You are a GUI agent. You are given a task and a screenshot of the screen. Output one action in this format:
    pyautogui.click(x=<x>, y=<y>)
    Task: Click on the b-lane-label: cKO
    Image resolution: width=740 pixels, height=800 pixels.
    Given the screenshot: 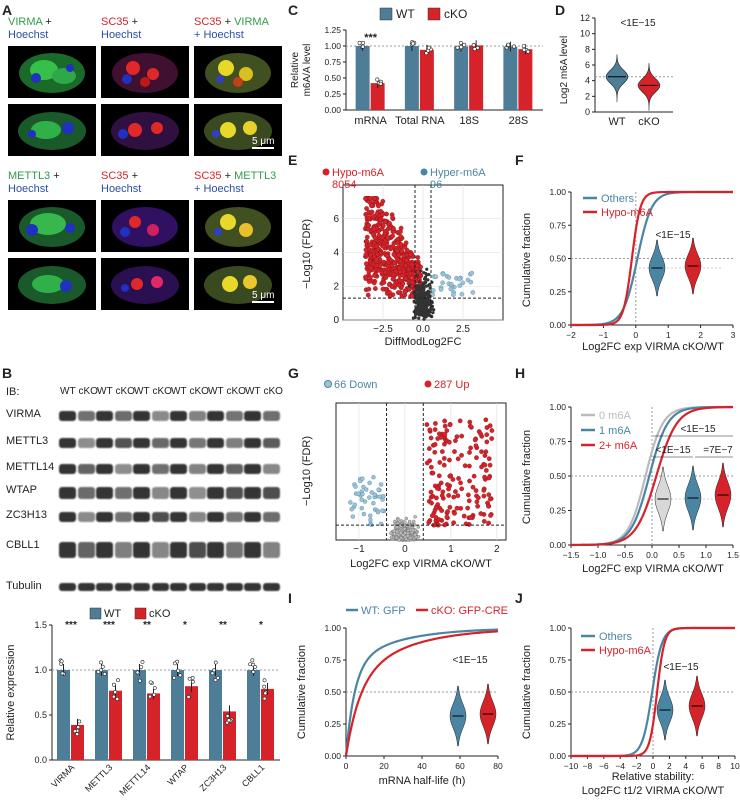 What is the action you would take?
    pyautogui.click(x=199, y=391)
    